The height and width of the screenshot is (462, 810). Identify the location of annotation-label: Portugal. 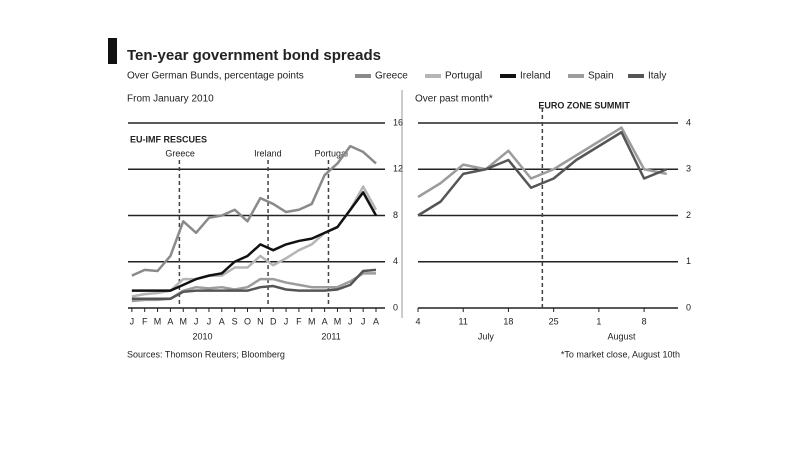
(331, 153).